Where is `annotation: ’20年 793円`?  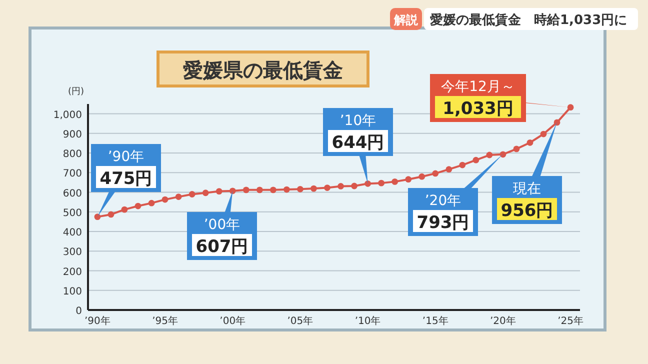 annotation: ’20年 793円 is located at coordinates (443, 213).